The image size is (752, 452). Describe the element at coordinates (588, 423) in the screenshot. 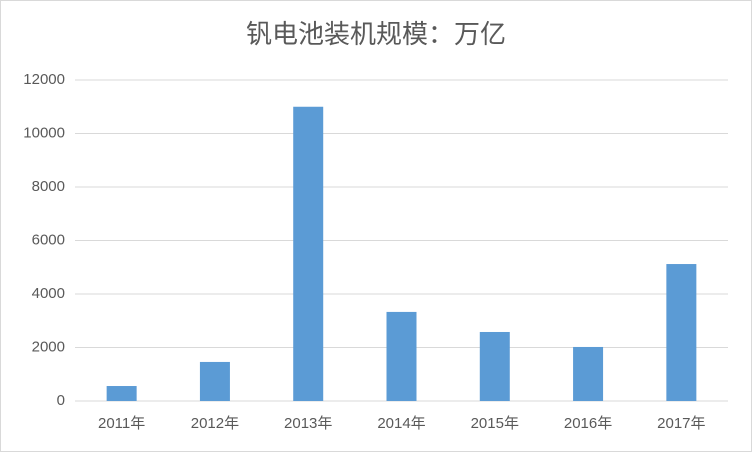

I see `x-tick-label: 2016年` at that location.